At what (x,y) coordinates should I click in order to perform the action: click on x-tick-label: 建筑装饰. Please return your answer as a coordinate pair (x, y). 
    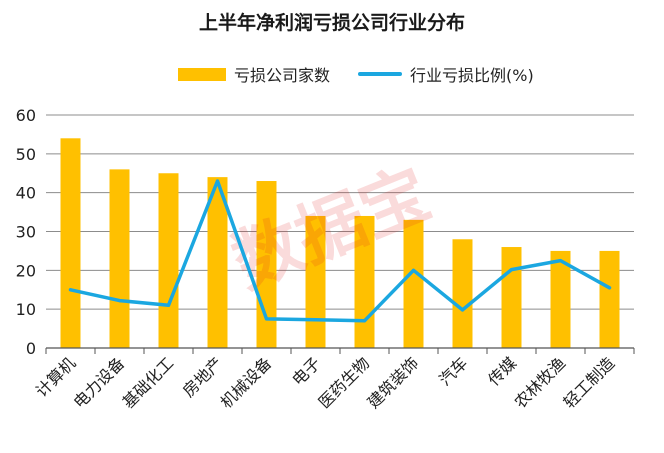
    Looking at the image, I should click on (393, 382).